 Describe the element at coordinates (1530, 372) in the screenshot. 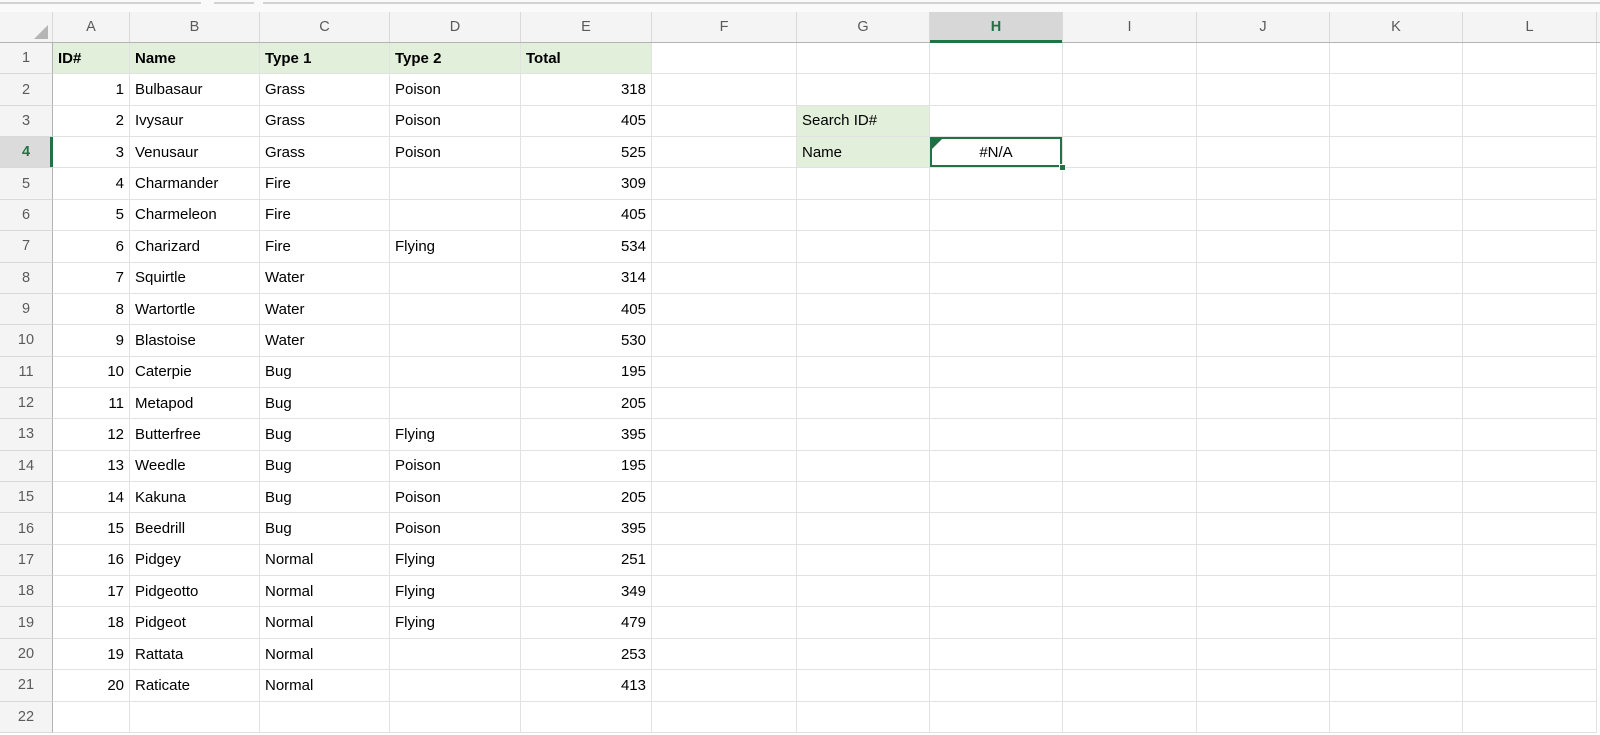

I see `cell-L11` at that location.